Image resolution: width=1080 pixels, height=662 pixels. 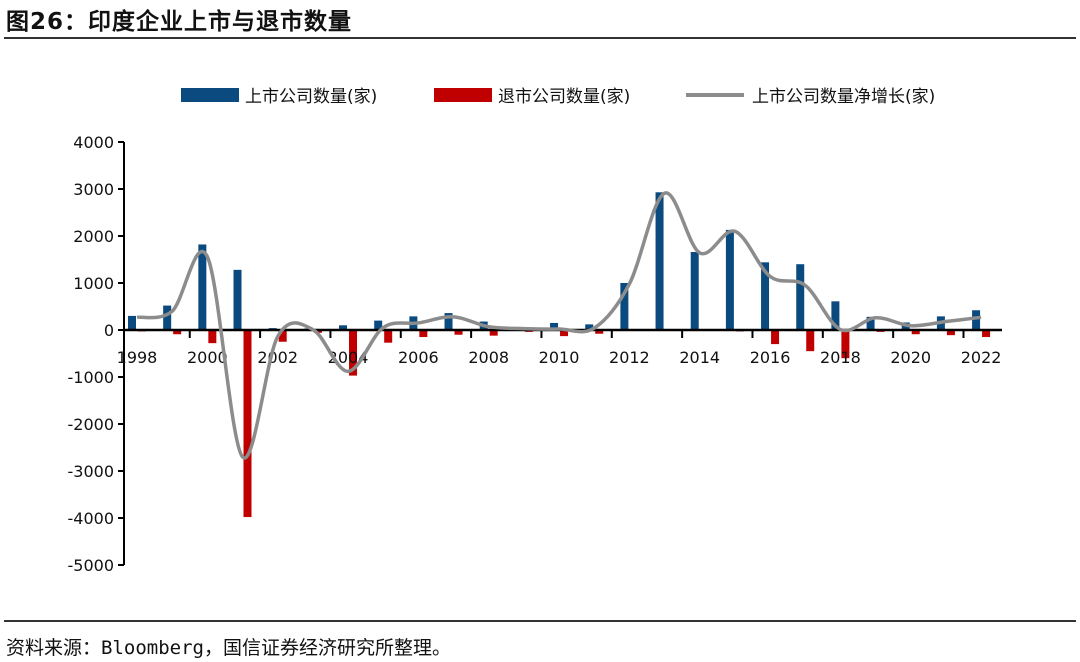 What do you see at coordinates (488, 357) in the screenshot?
I see `x-tick-label: 2008` at bounding box center [488, 357].